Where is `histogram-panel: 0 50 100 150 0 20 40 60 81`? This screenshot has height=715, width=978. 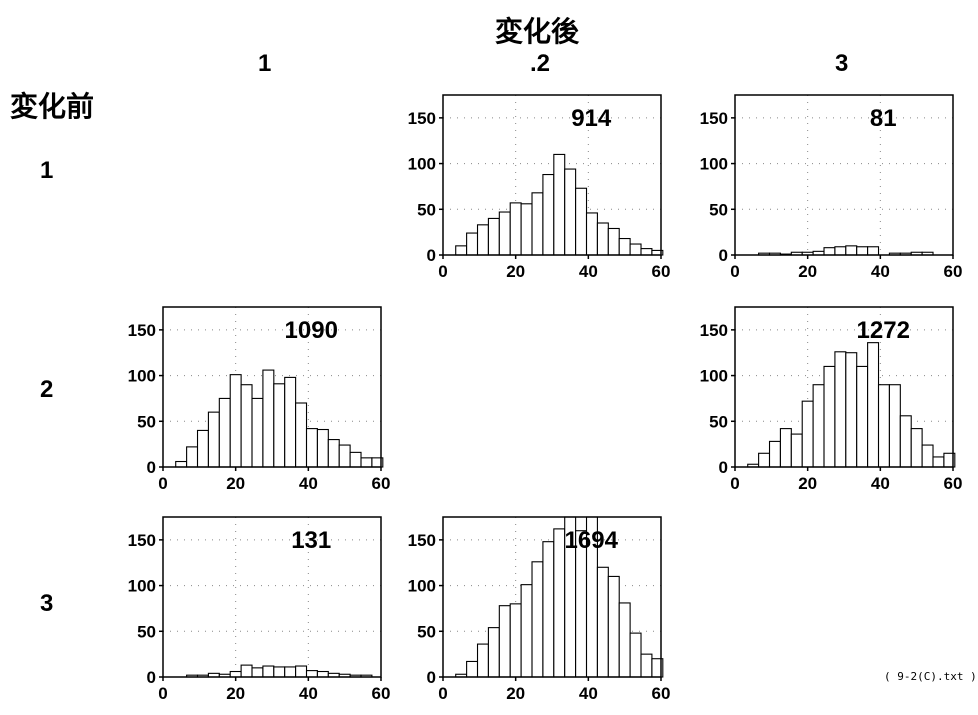
histogram-panel: 0 50 100 150 0 20 40 60 81 is located at coordinates (831, 187).